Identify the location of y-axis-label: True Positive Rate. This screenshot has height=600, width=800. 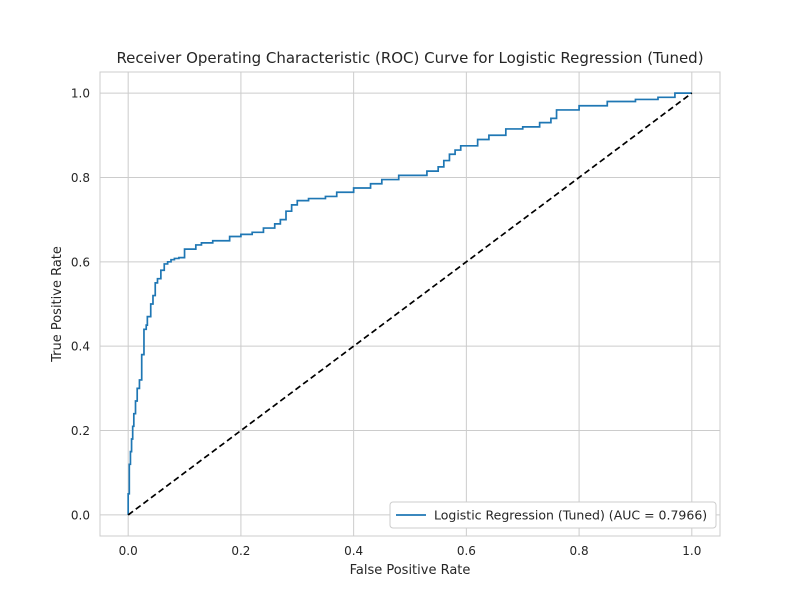
(57, 304).